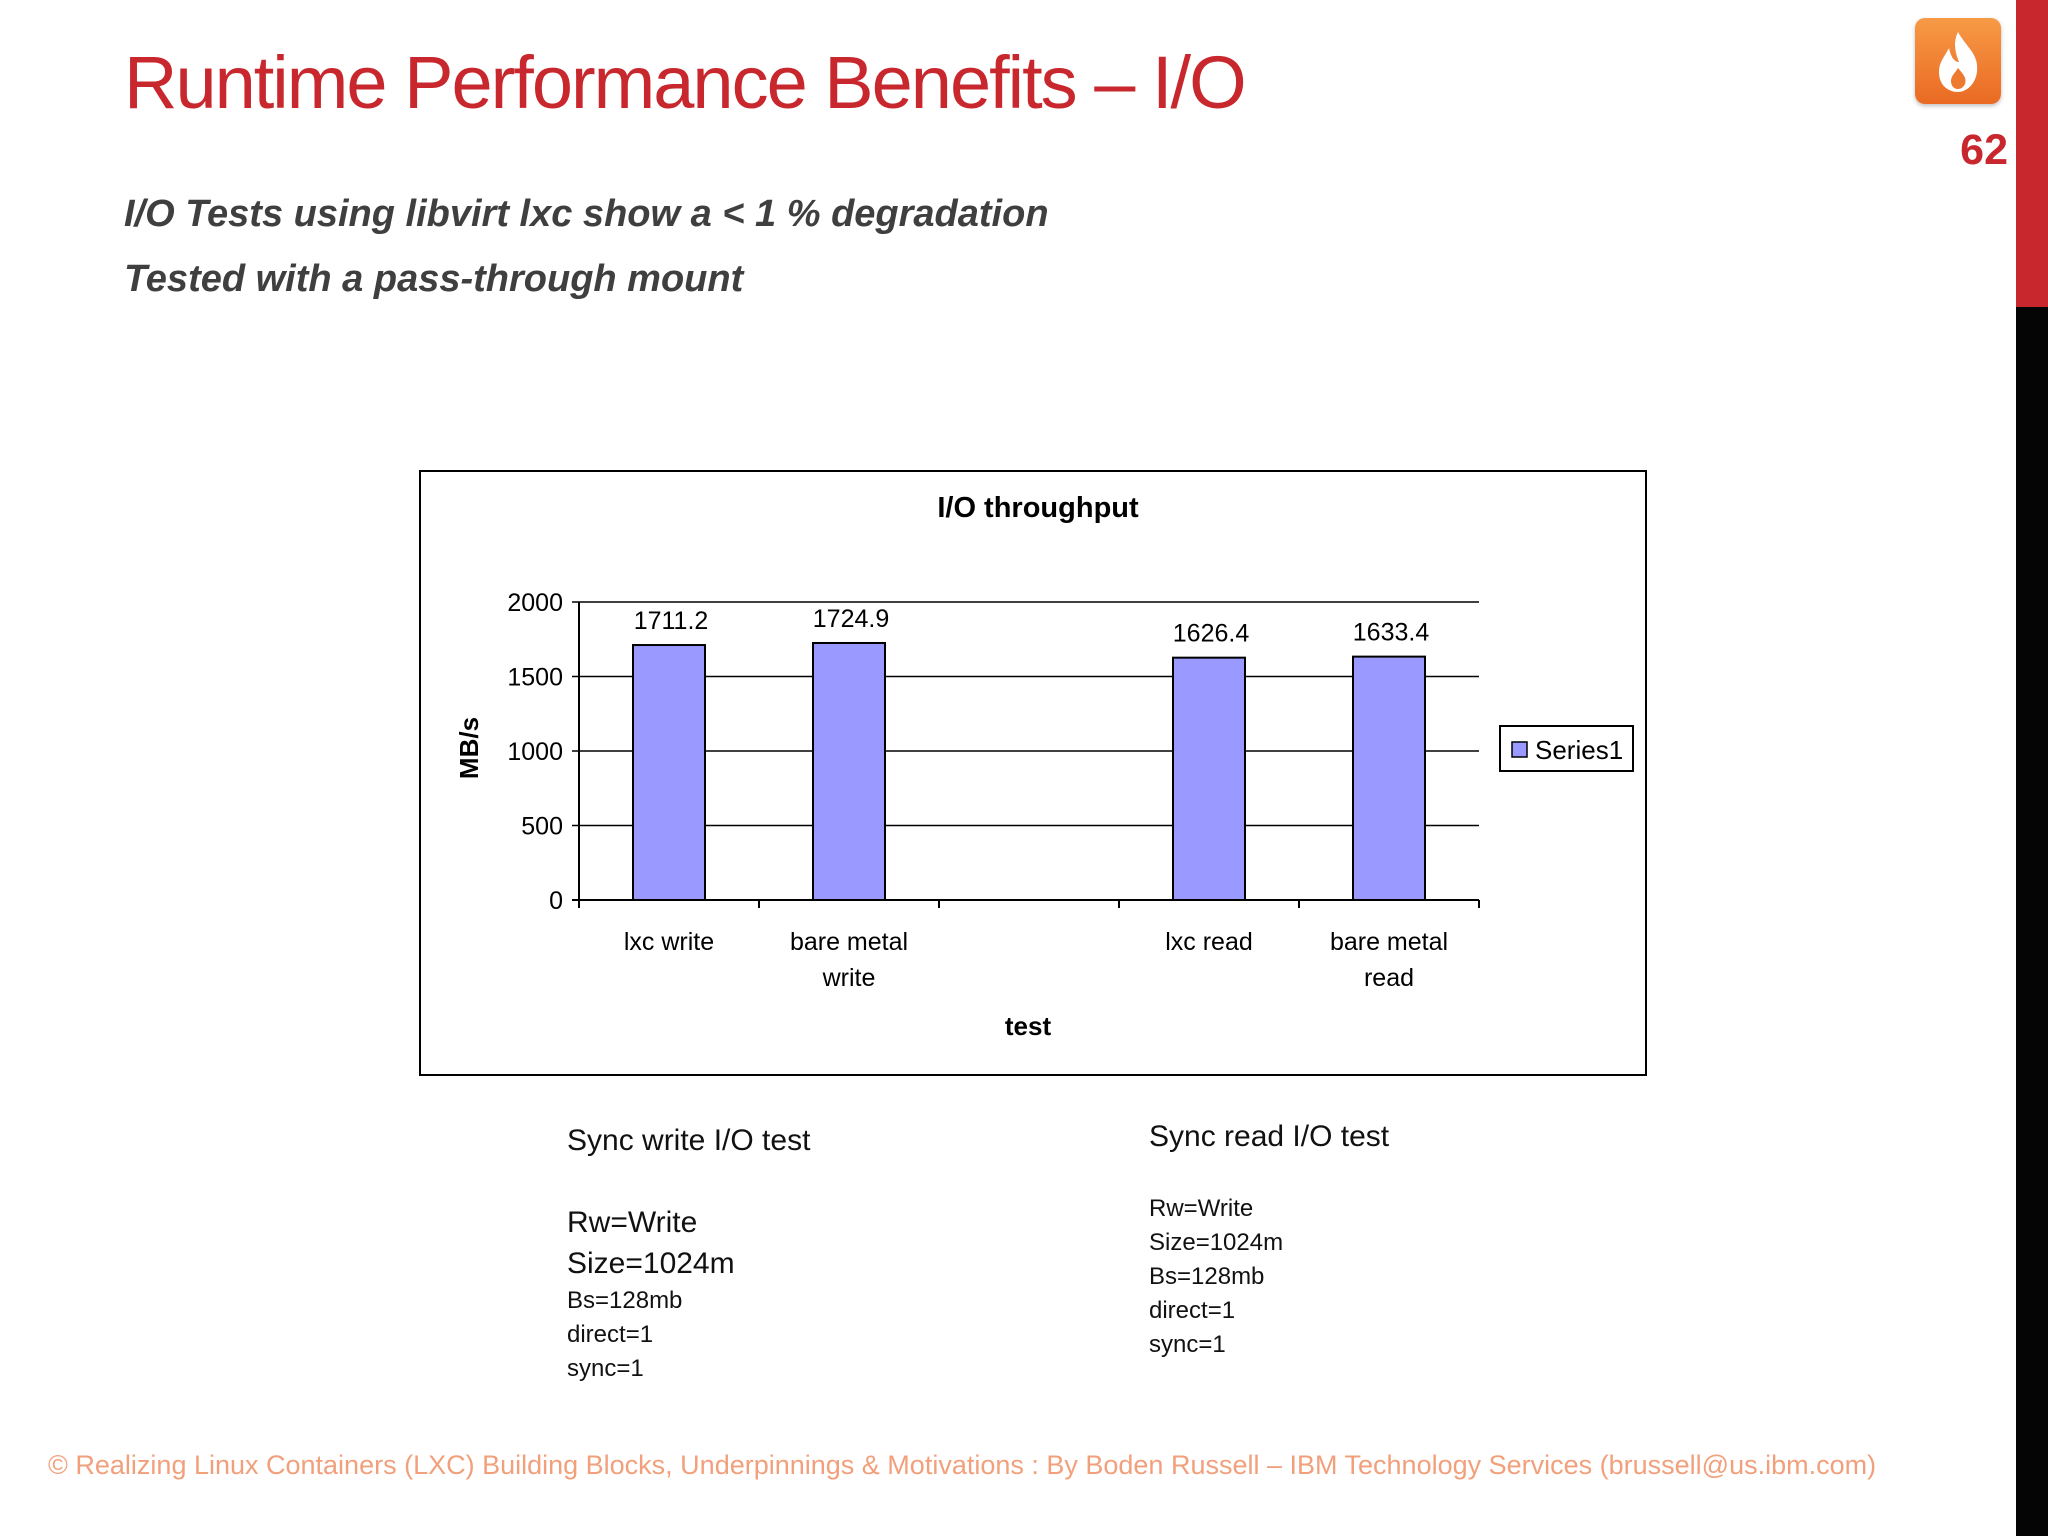 The height and width of the screenshot is (1536, 2048). Describe the element at coordinates (625, 1300) in the screenshot. I see `write-notes-bs: Bs=128mb` at that location.